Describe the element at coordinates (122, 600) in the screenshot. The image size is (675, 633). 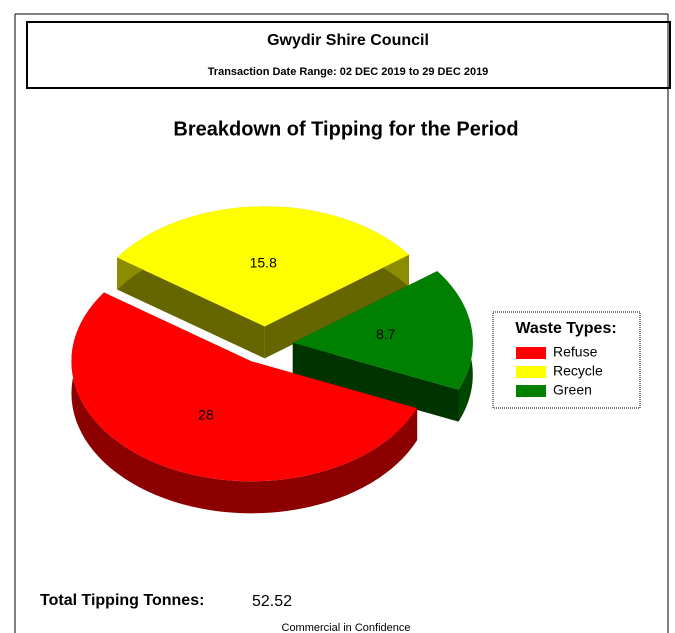
I see `total-label: Total Tipping Tonnes:` at that location.